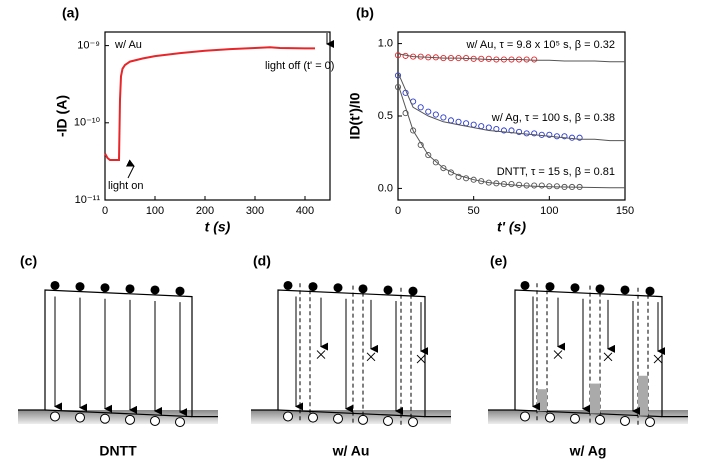 This screenshot has height=465, width=707. What do you see at coordinates (88, 46) in the screenshot?
I see `y-tick-label: 10⁻⁹` at bounding box center [88, 46].